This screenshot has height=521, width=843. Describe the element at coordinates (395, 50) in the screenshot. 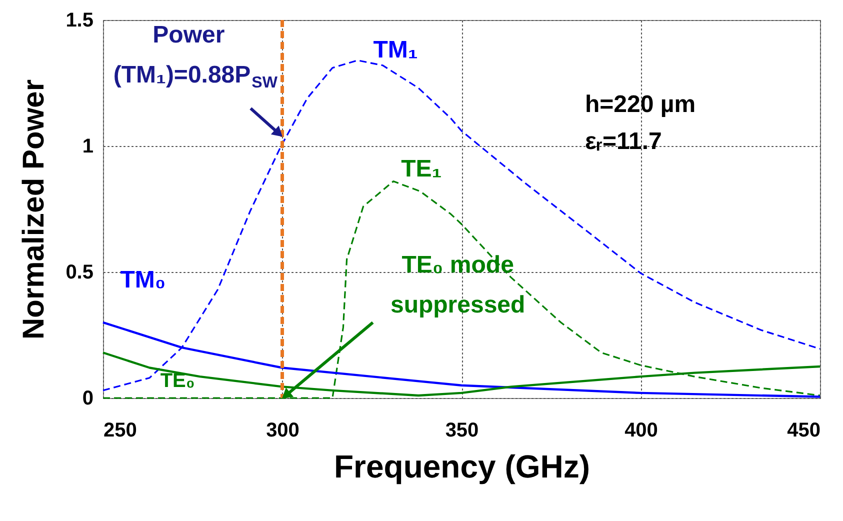

I see `series-label: TM₁` at that location.